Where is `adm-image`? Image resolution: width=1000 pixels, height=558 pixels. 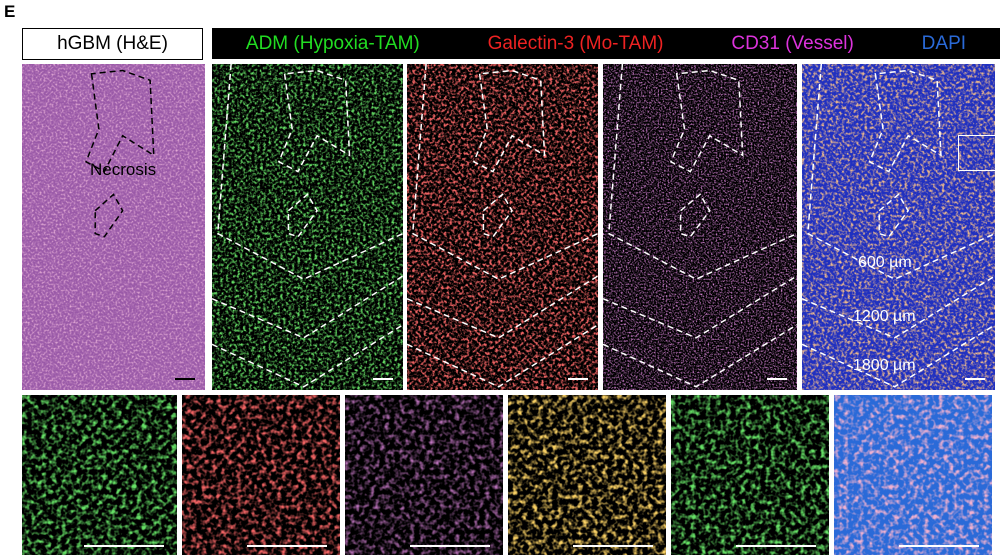
adm-image is located at coordinates (307, 227).